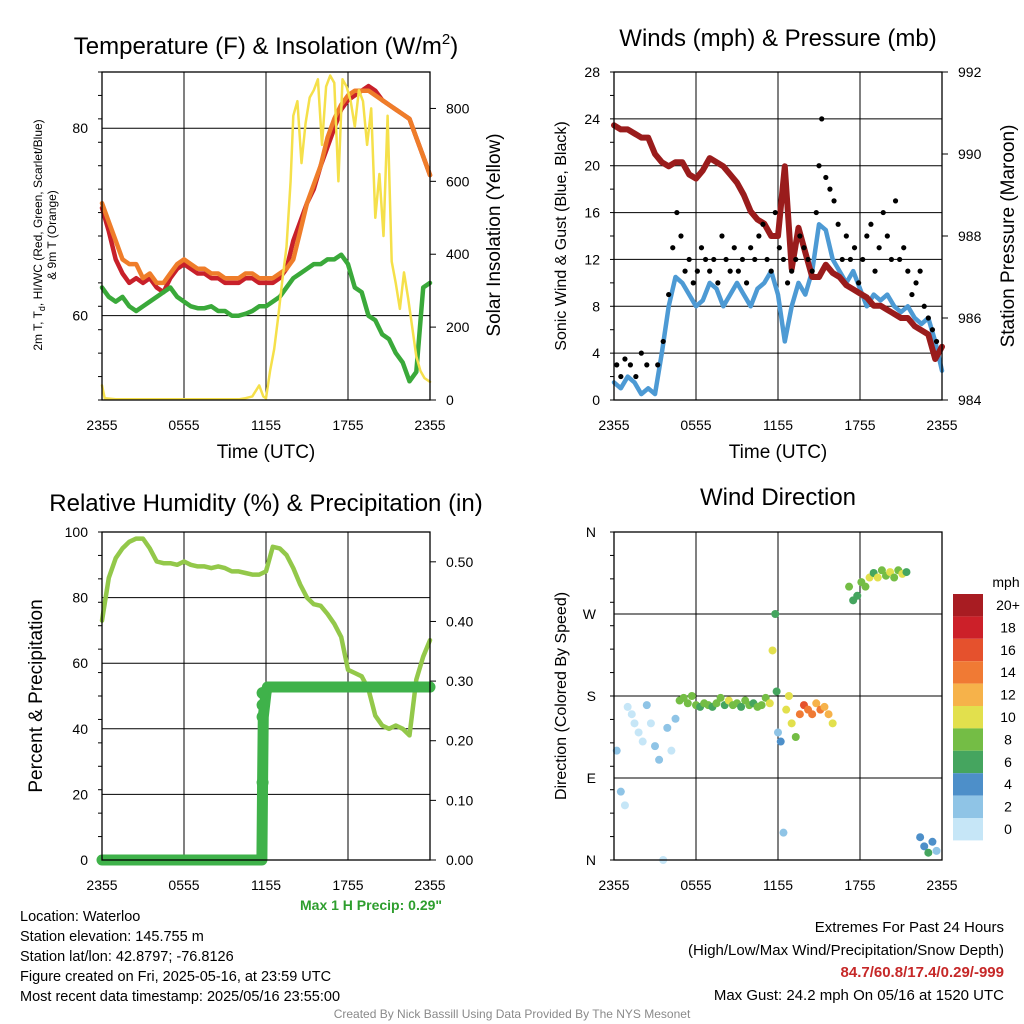 The width and height of the screenshot is (1024, 1024). Describe the element at coordinates (596, 306) in the screenshot. I see `y-tick-label: 8` at that location.